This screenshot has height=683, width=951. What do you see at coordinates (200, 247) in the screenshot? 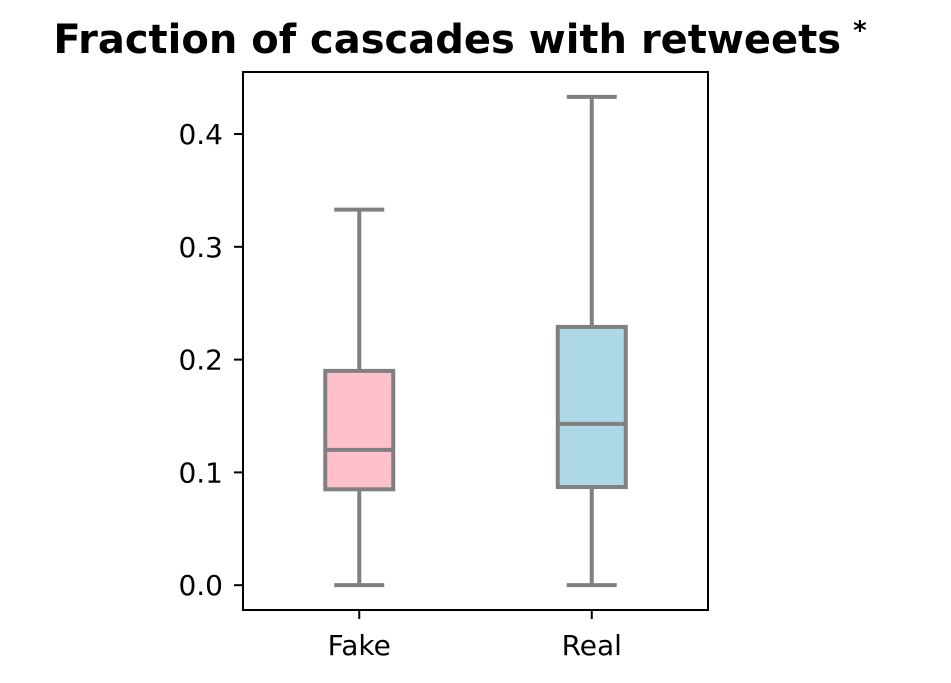
I see `y-tick-label: 0.3` at bounding box center [200, 247].